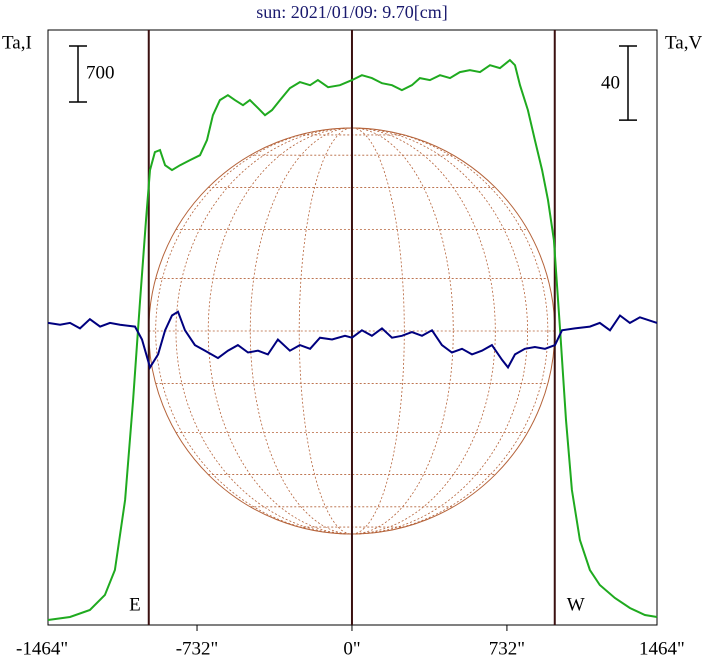 The image size is (708, 662). What do you see at coordinates (576, 604) in the screenshot?
I see `limb-label: W` at bounding box center [576, 604].